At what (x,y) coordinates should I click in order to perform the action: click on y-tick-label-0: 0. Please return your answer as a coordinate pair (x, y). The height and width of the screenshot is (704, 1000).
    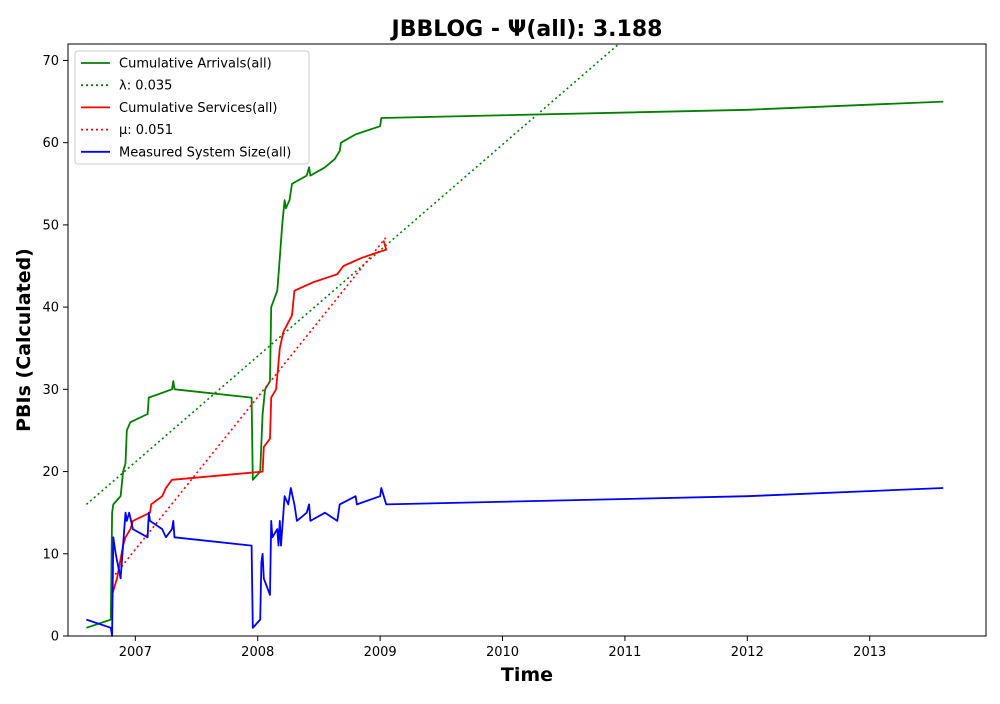
    Looking at the image, I should click on (55, 637).